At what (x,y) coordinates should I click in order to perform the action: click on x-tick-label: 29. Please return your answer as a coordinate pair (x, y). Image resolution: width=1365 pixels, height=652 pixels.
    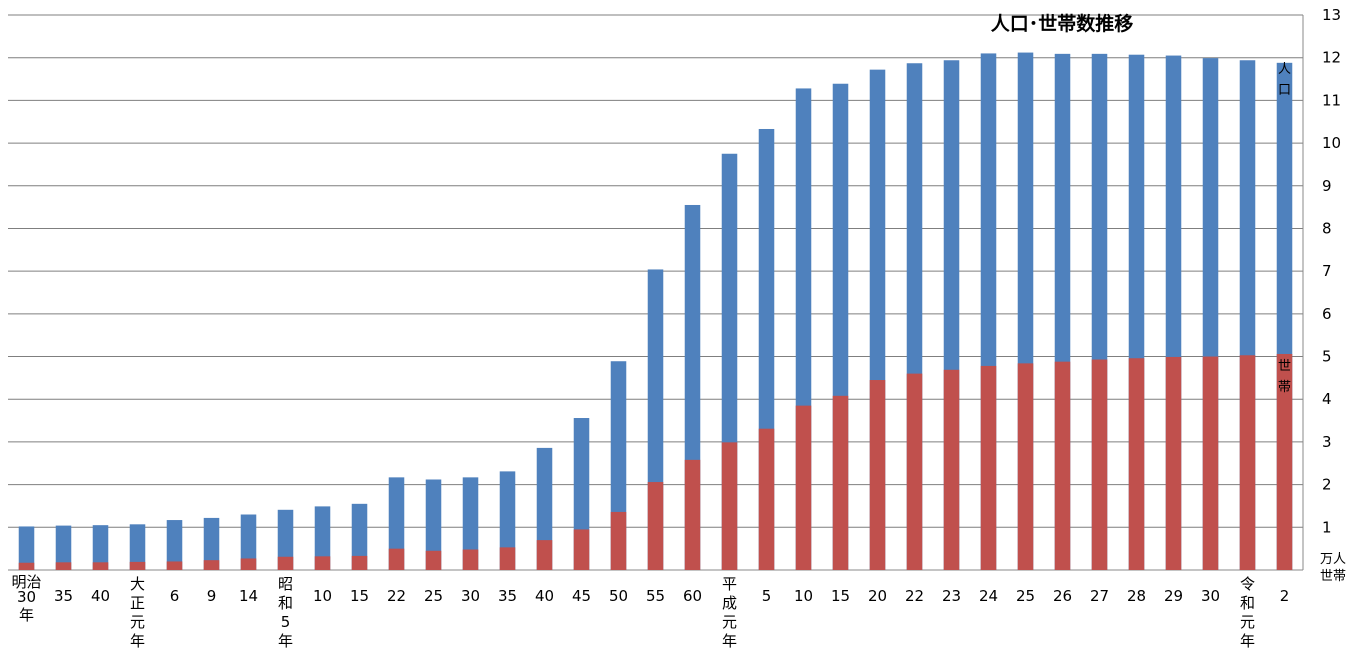
    Looking at the image, I should click on (1173, 596).